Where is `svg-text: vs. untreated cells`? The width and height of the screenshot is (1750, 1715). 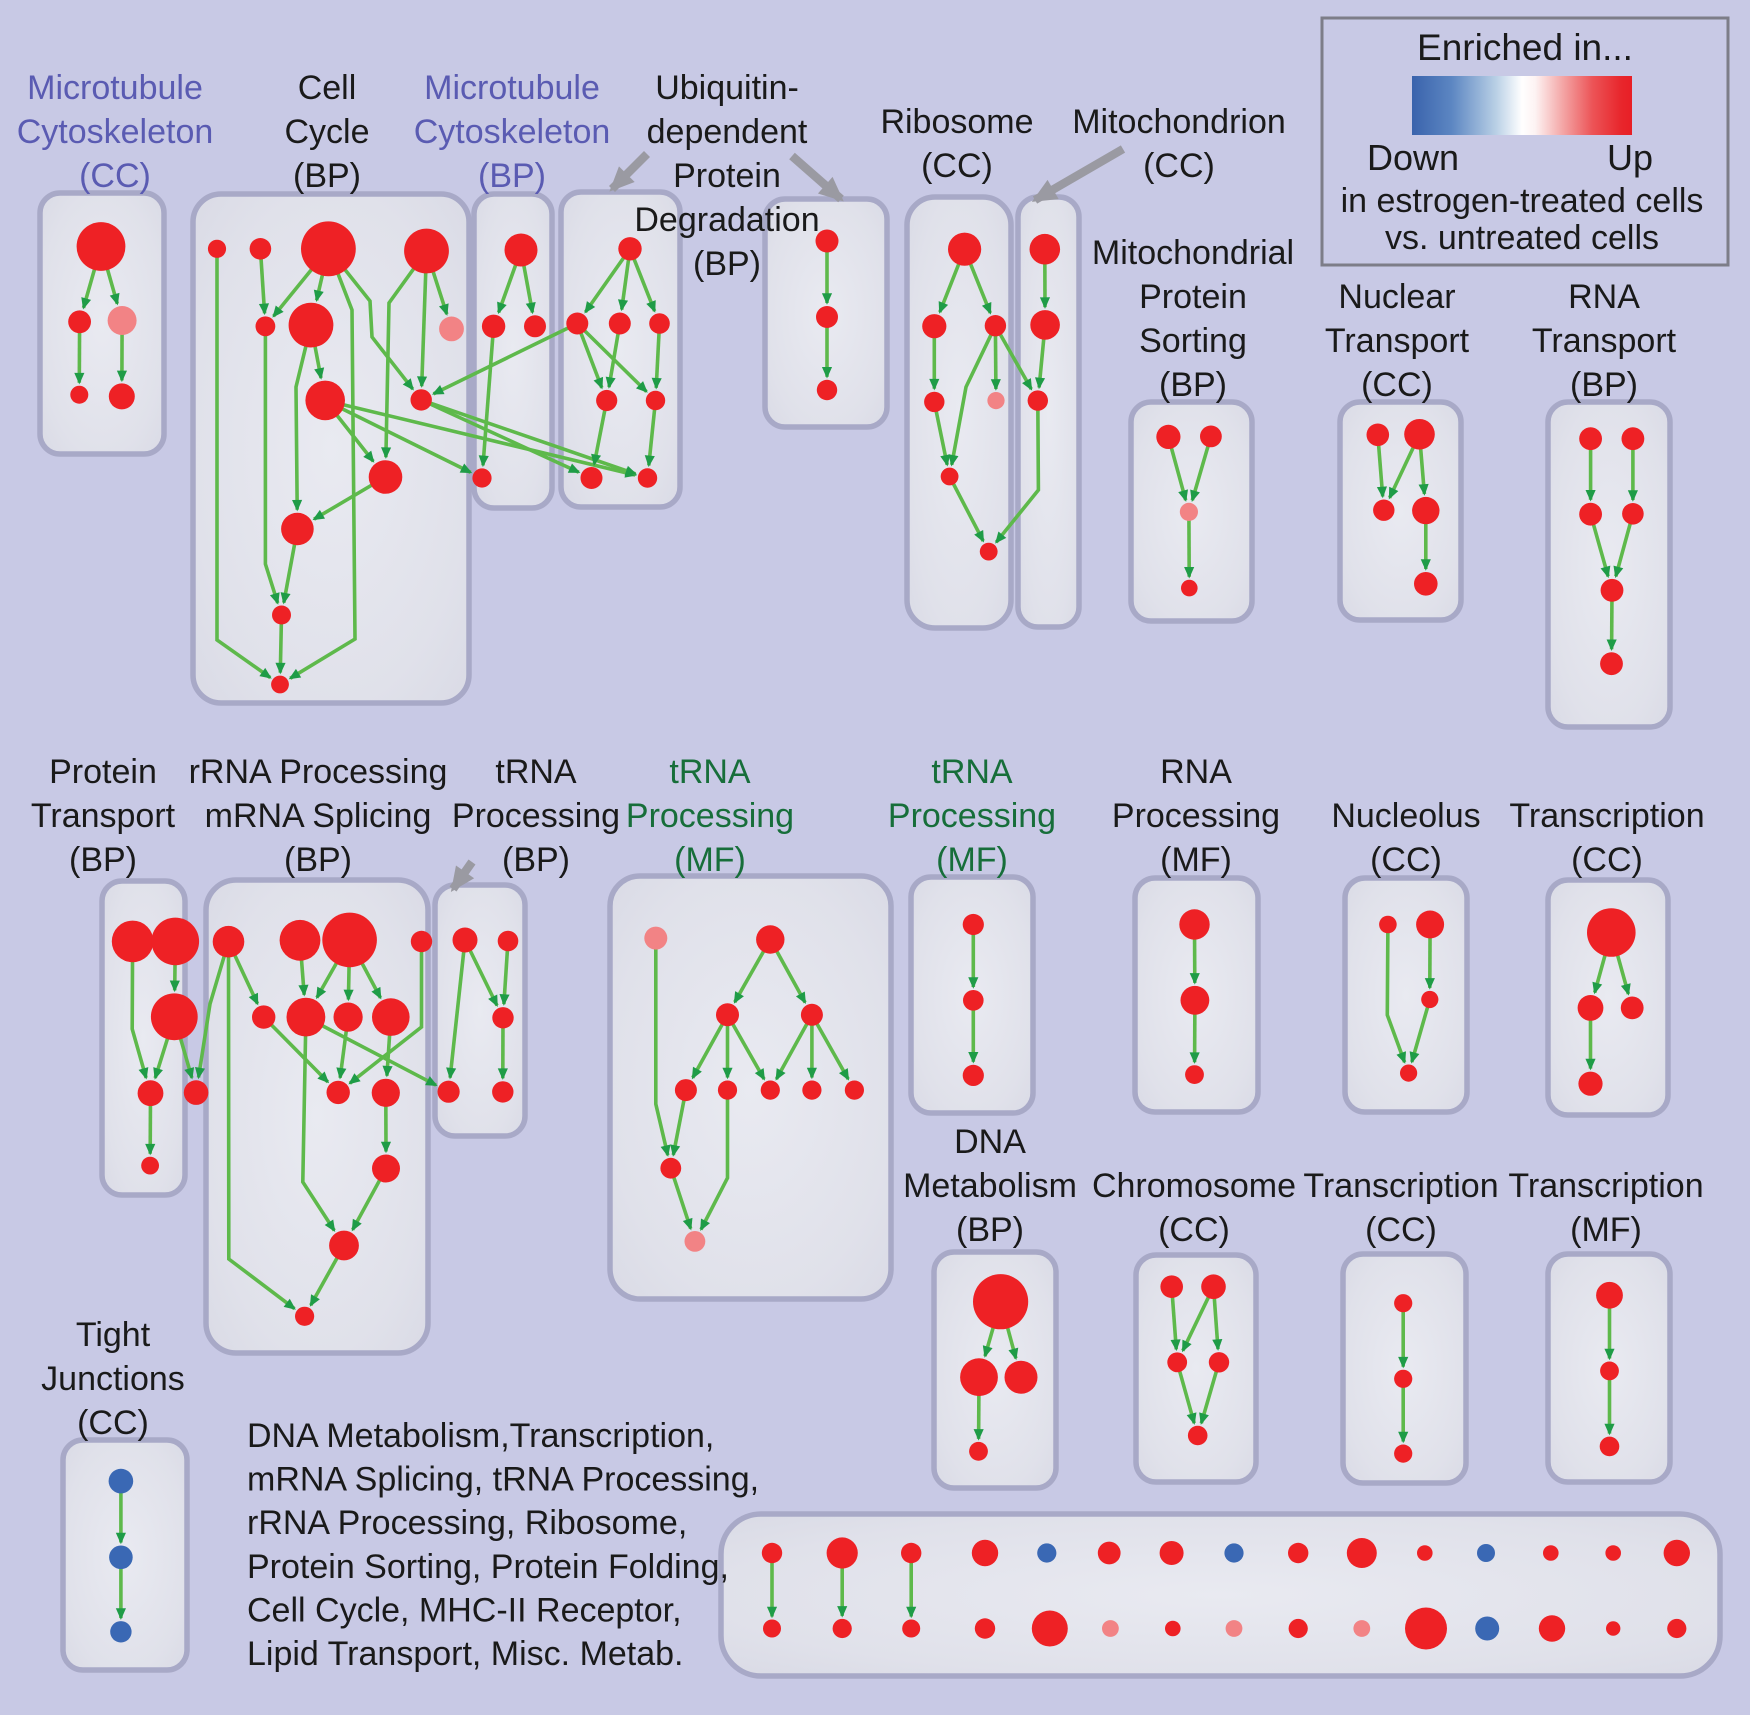
svg-text: vs. untreated cells is located at coordinates (1522, 238).